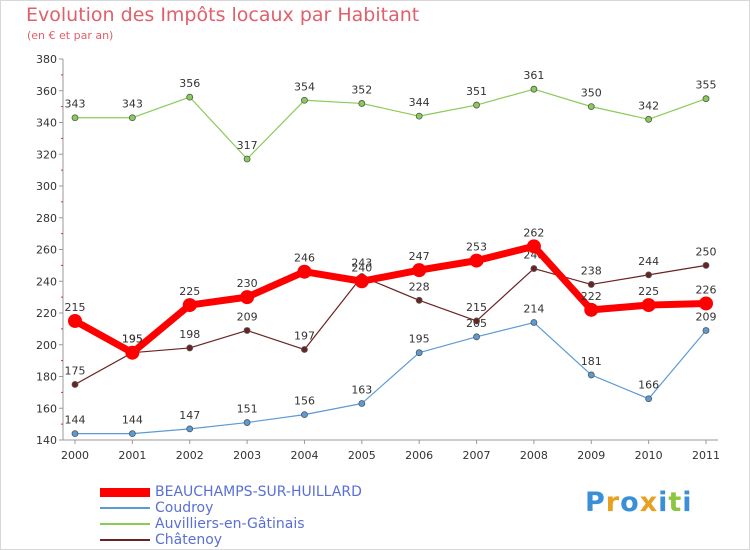 This screenshot has width=750, height=550. Describe the element at coordinates (361, 267) in the screenshot. I see `data-label: 240` at that location.